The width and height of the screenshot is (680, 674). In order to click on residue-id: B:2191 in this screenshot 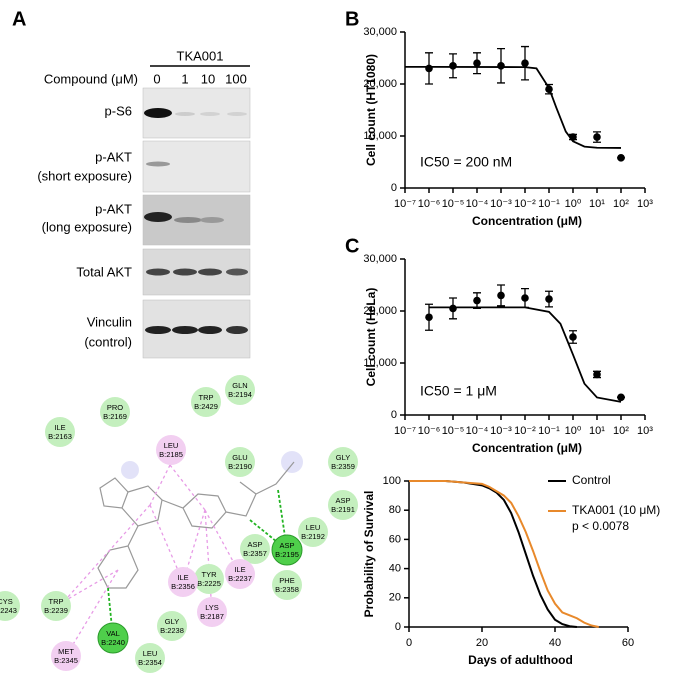, I will do `click(343, 509)`.